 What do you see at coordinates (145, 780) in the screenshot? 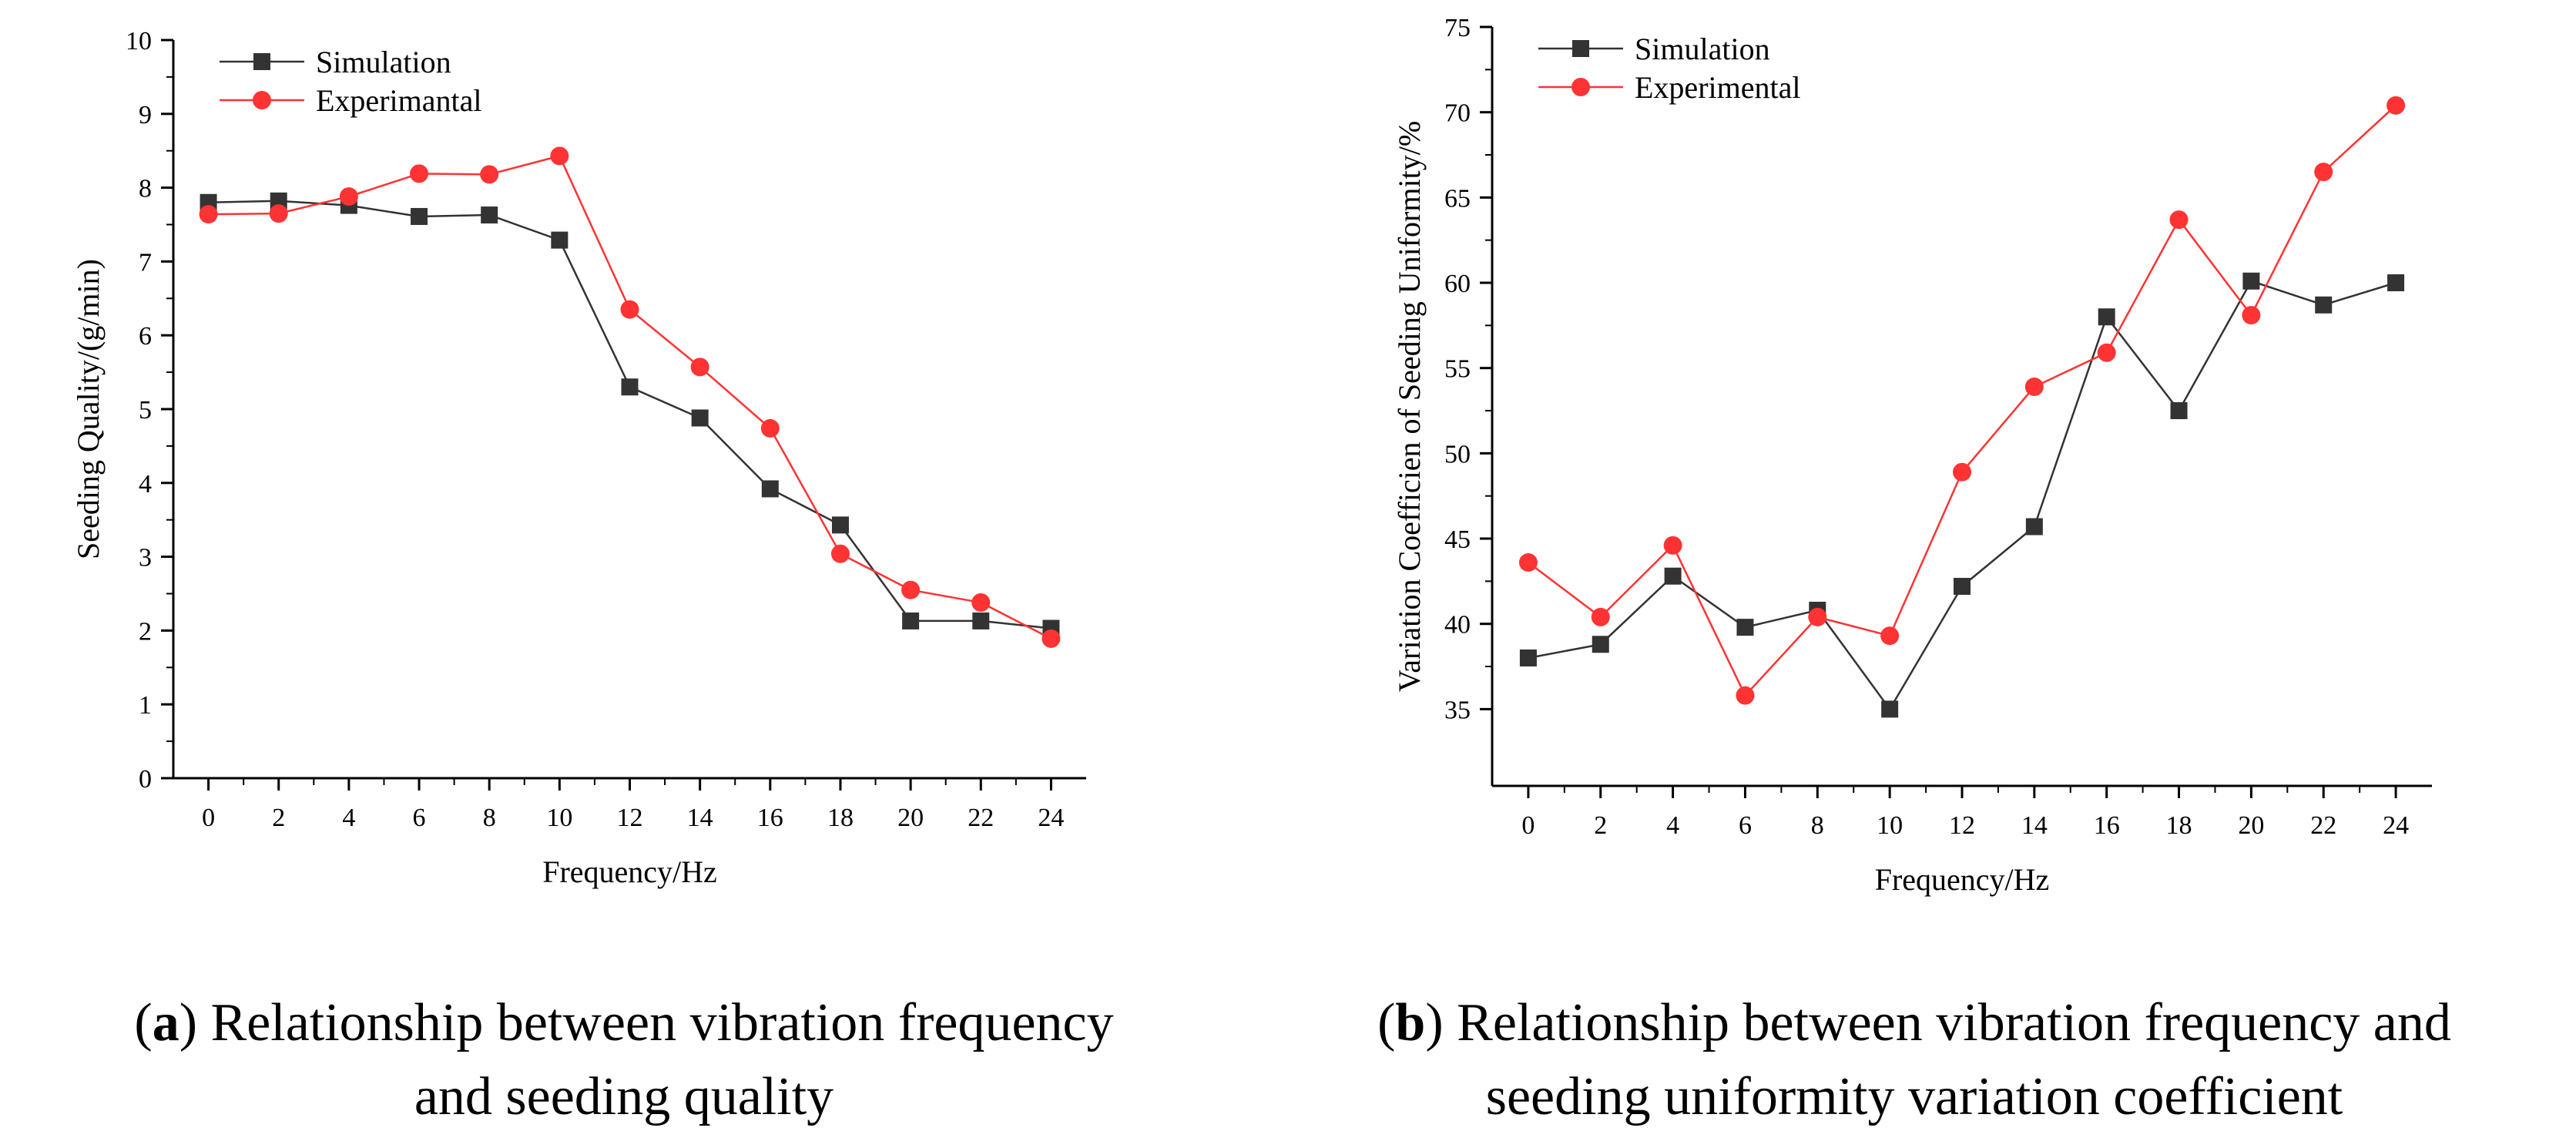
I see `y-tick-label: 0` at bounding box center [145, 780].